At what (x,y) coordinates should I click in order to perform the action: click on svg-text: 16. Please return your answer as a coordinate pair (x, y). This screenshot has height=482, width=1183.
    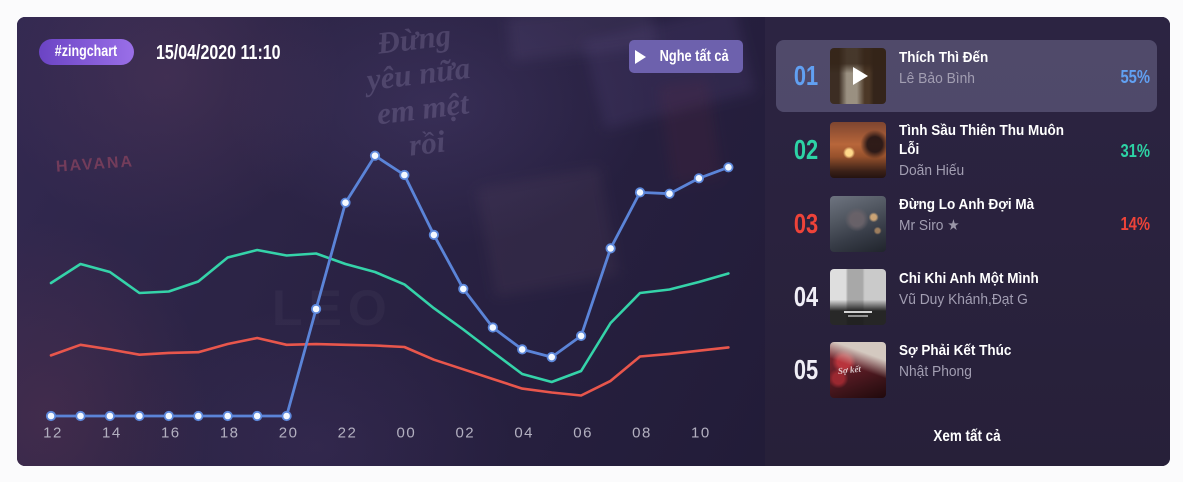
    Looking at the image, I should click on (171, 433).